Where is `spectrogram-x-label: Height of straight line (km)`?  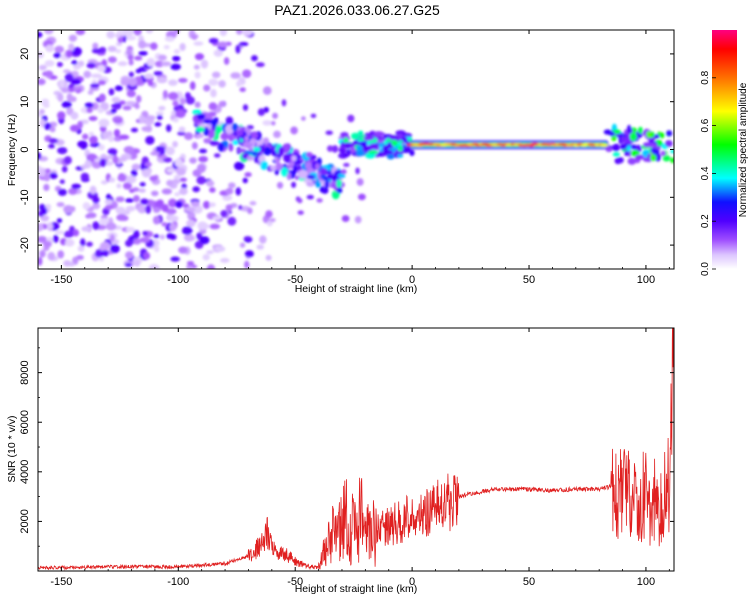
spectrogram-x-label: Height of straight line (km) is located at coordinates (356, 289).